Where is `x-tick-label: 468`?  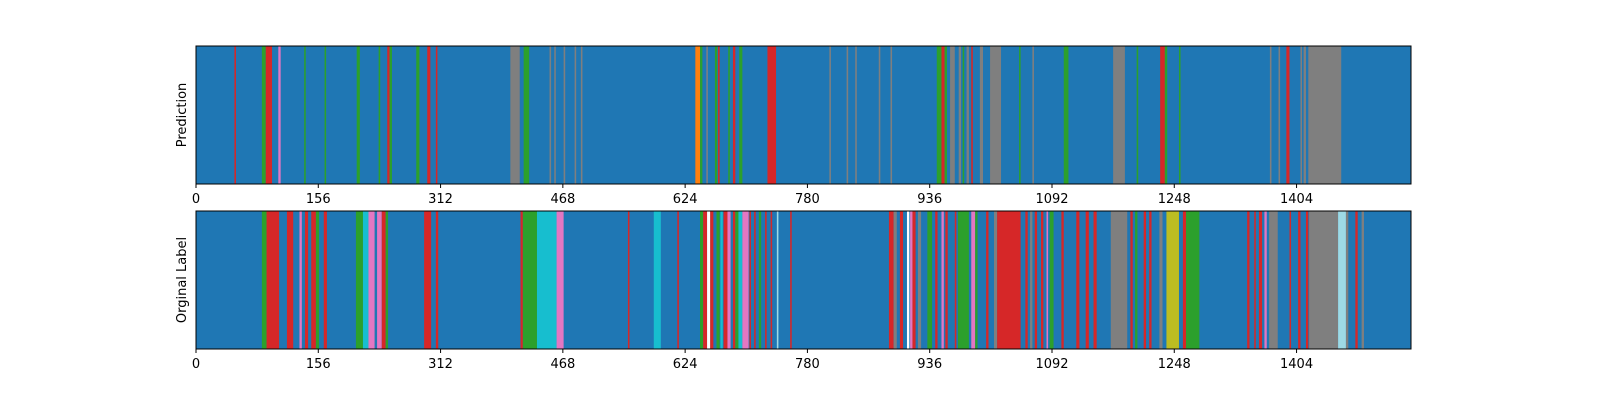 x-tick-label: 468 is located at coordinates (562, 199).